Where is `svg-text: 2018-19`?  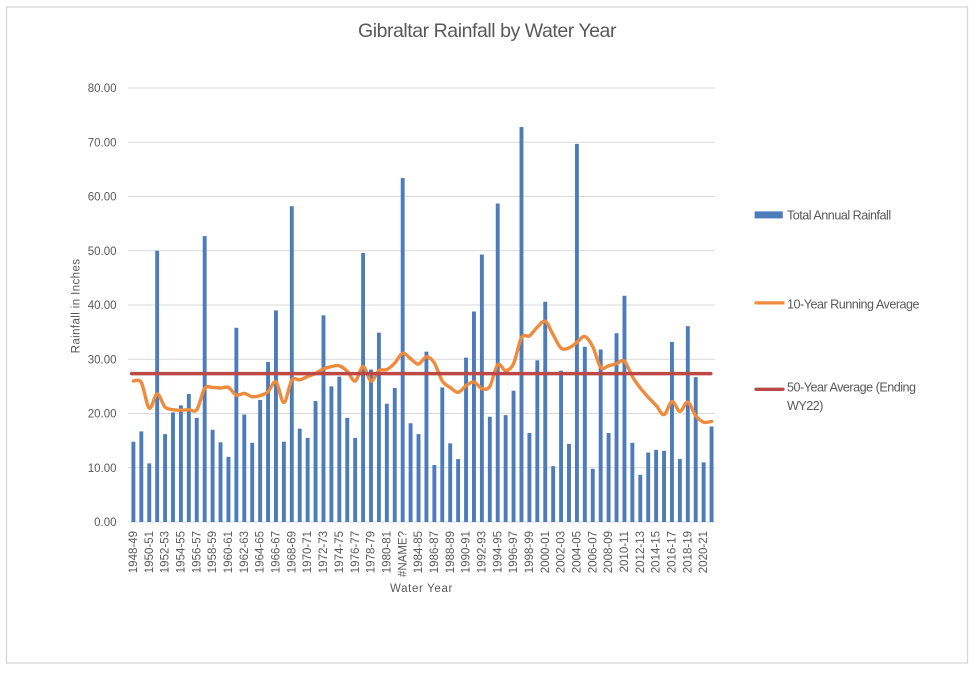 svg-text: 2018-19 is located at coordinates (688, 552).